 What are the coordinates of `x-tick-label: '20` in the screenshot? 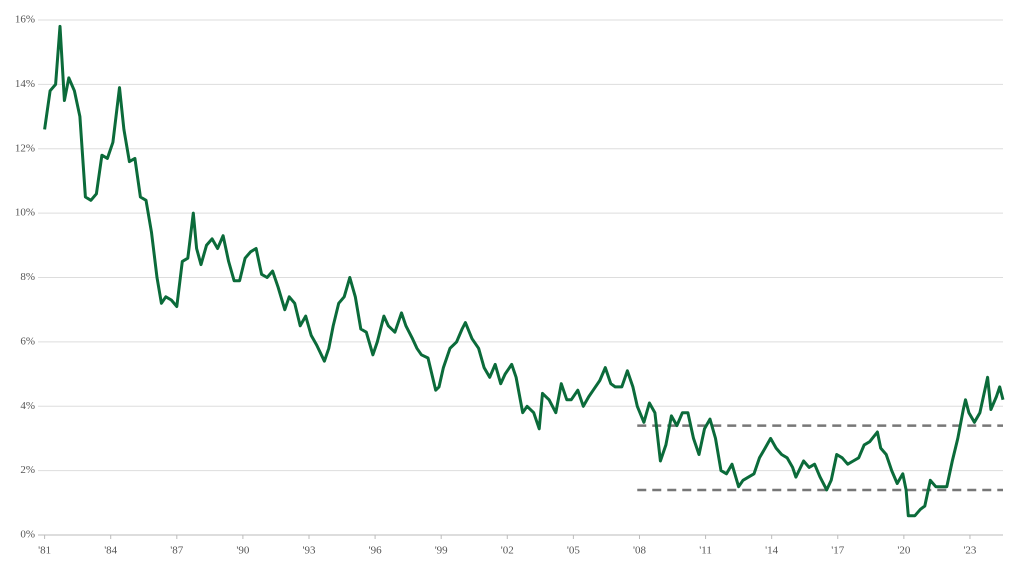 It's located at (903, 551).